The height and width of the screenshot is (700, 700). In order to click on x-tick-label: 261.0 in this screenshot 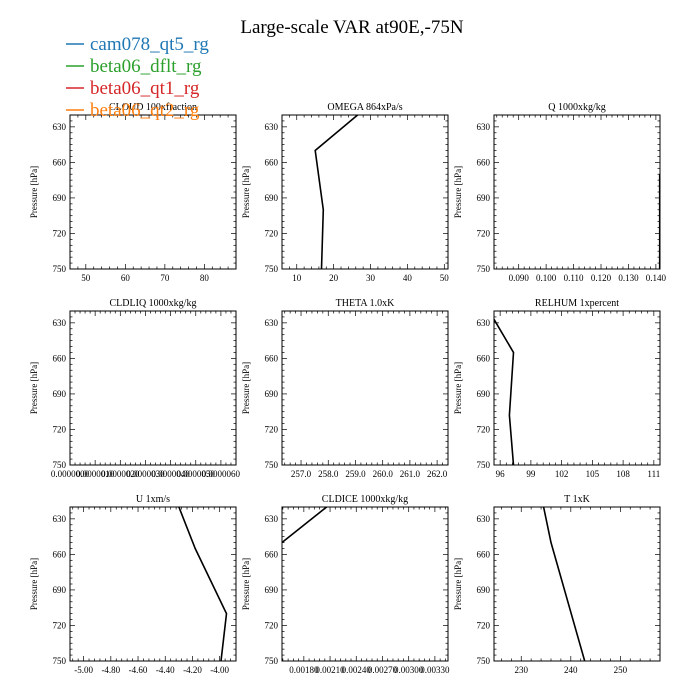, I will do `click(410, 474)`.